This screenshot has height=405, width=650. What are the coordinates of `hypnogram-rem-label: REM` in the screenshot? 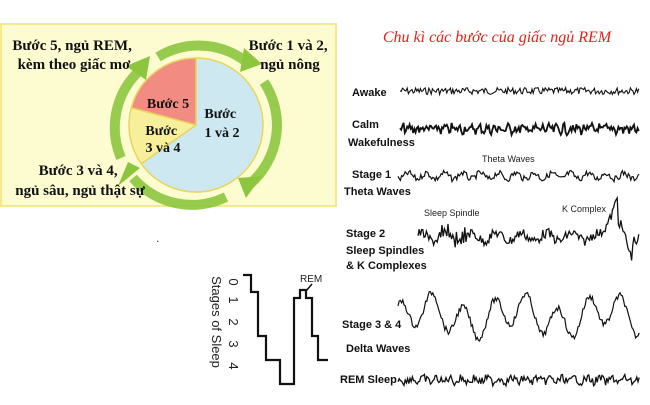 It's located at (311, 279).